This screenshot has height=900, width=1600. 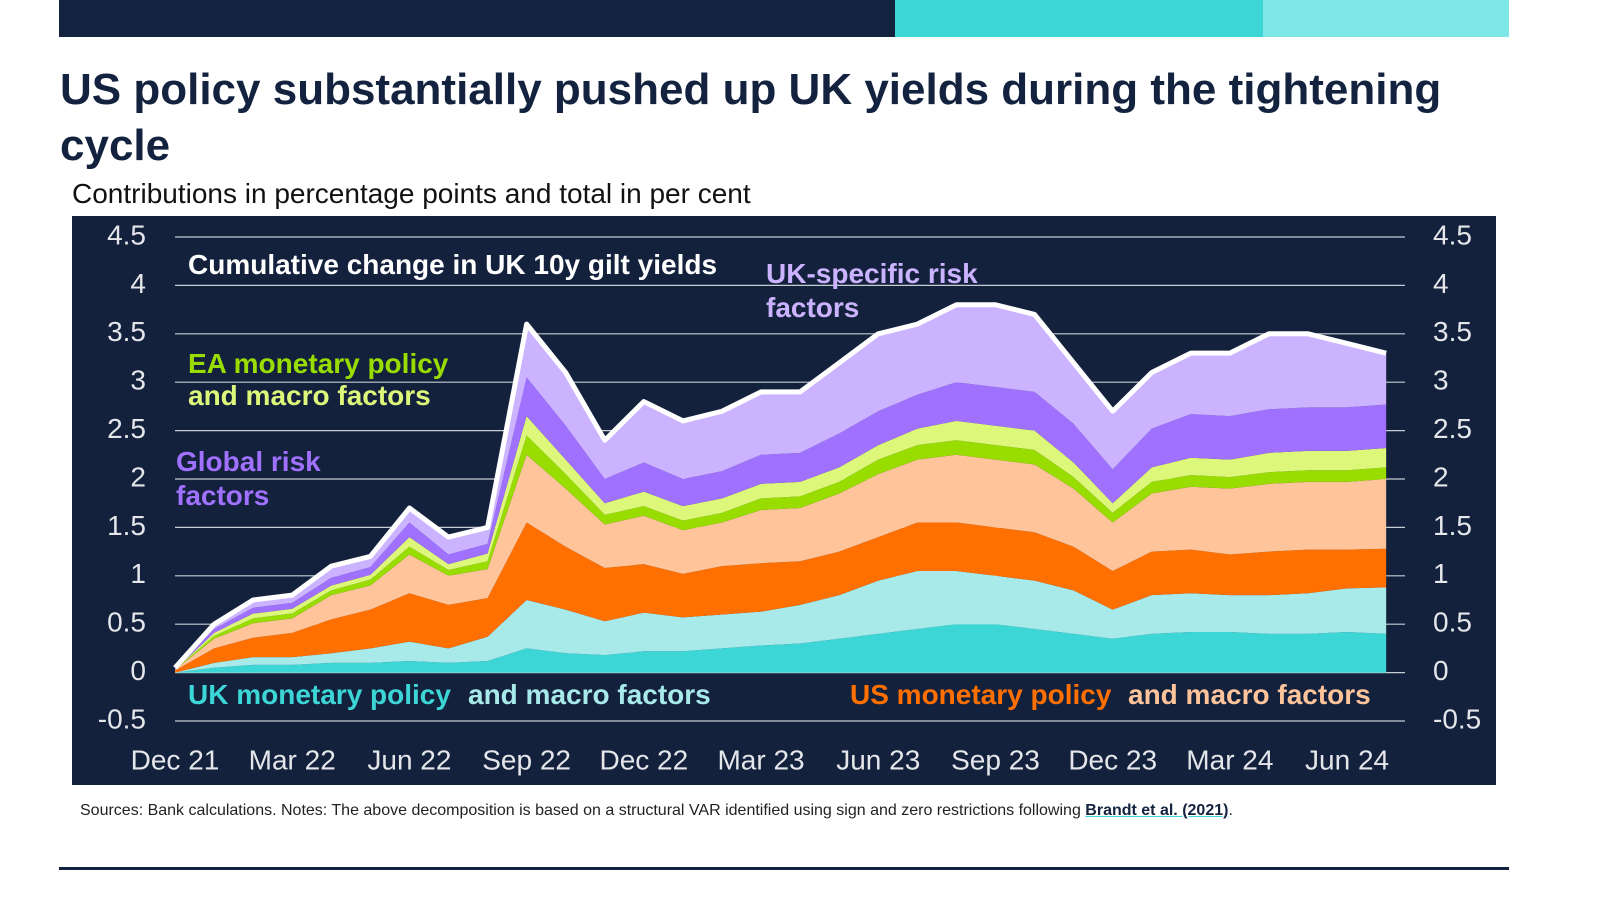 What do you see at coordinates (878, 759) in the screenshot?
I see `x-tick-label: Jun 23` at bounding box center [878, 759].